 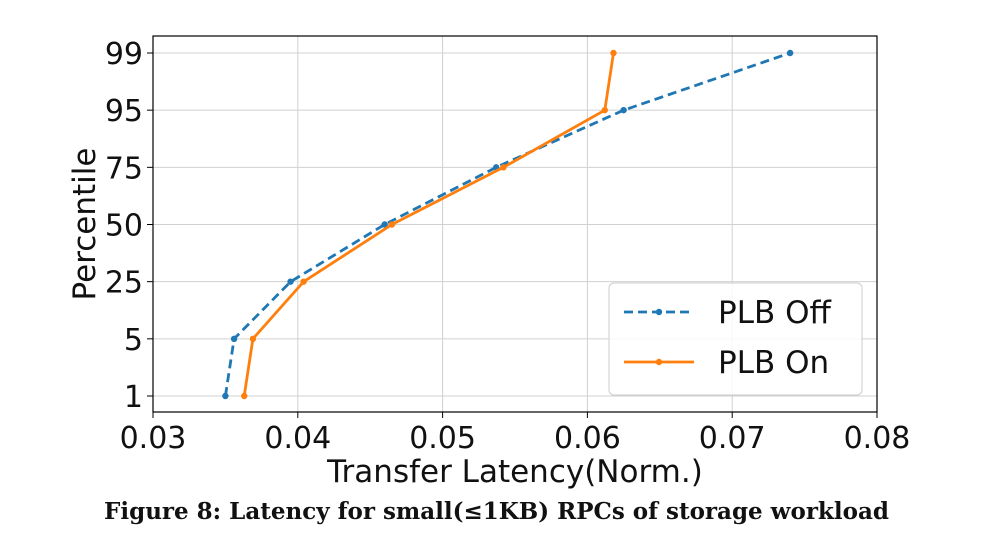 I want to click on y-axis: 1 5 25 50 75 95 99, so click(x=129, y=226).